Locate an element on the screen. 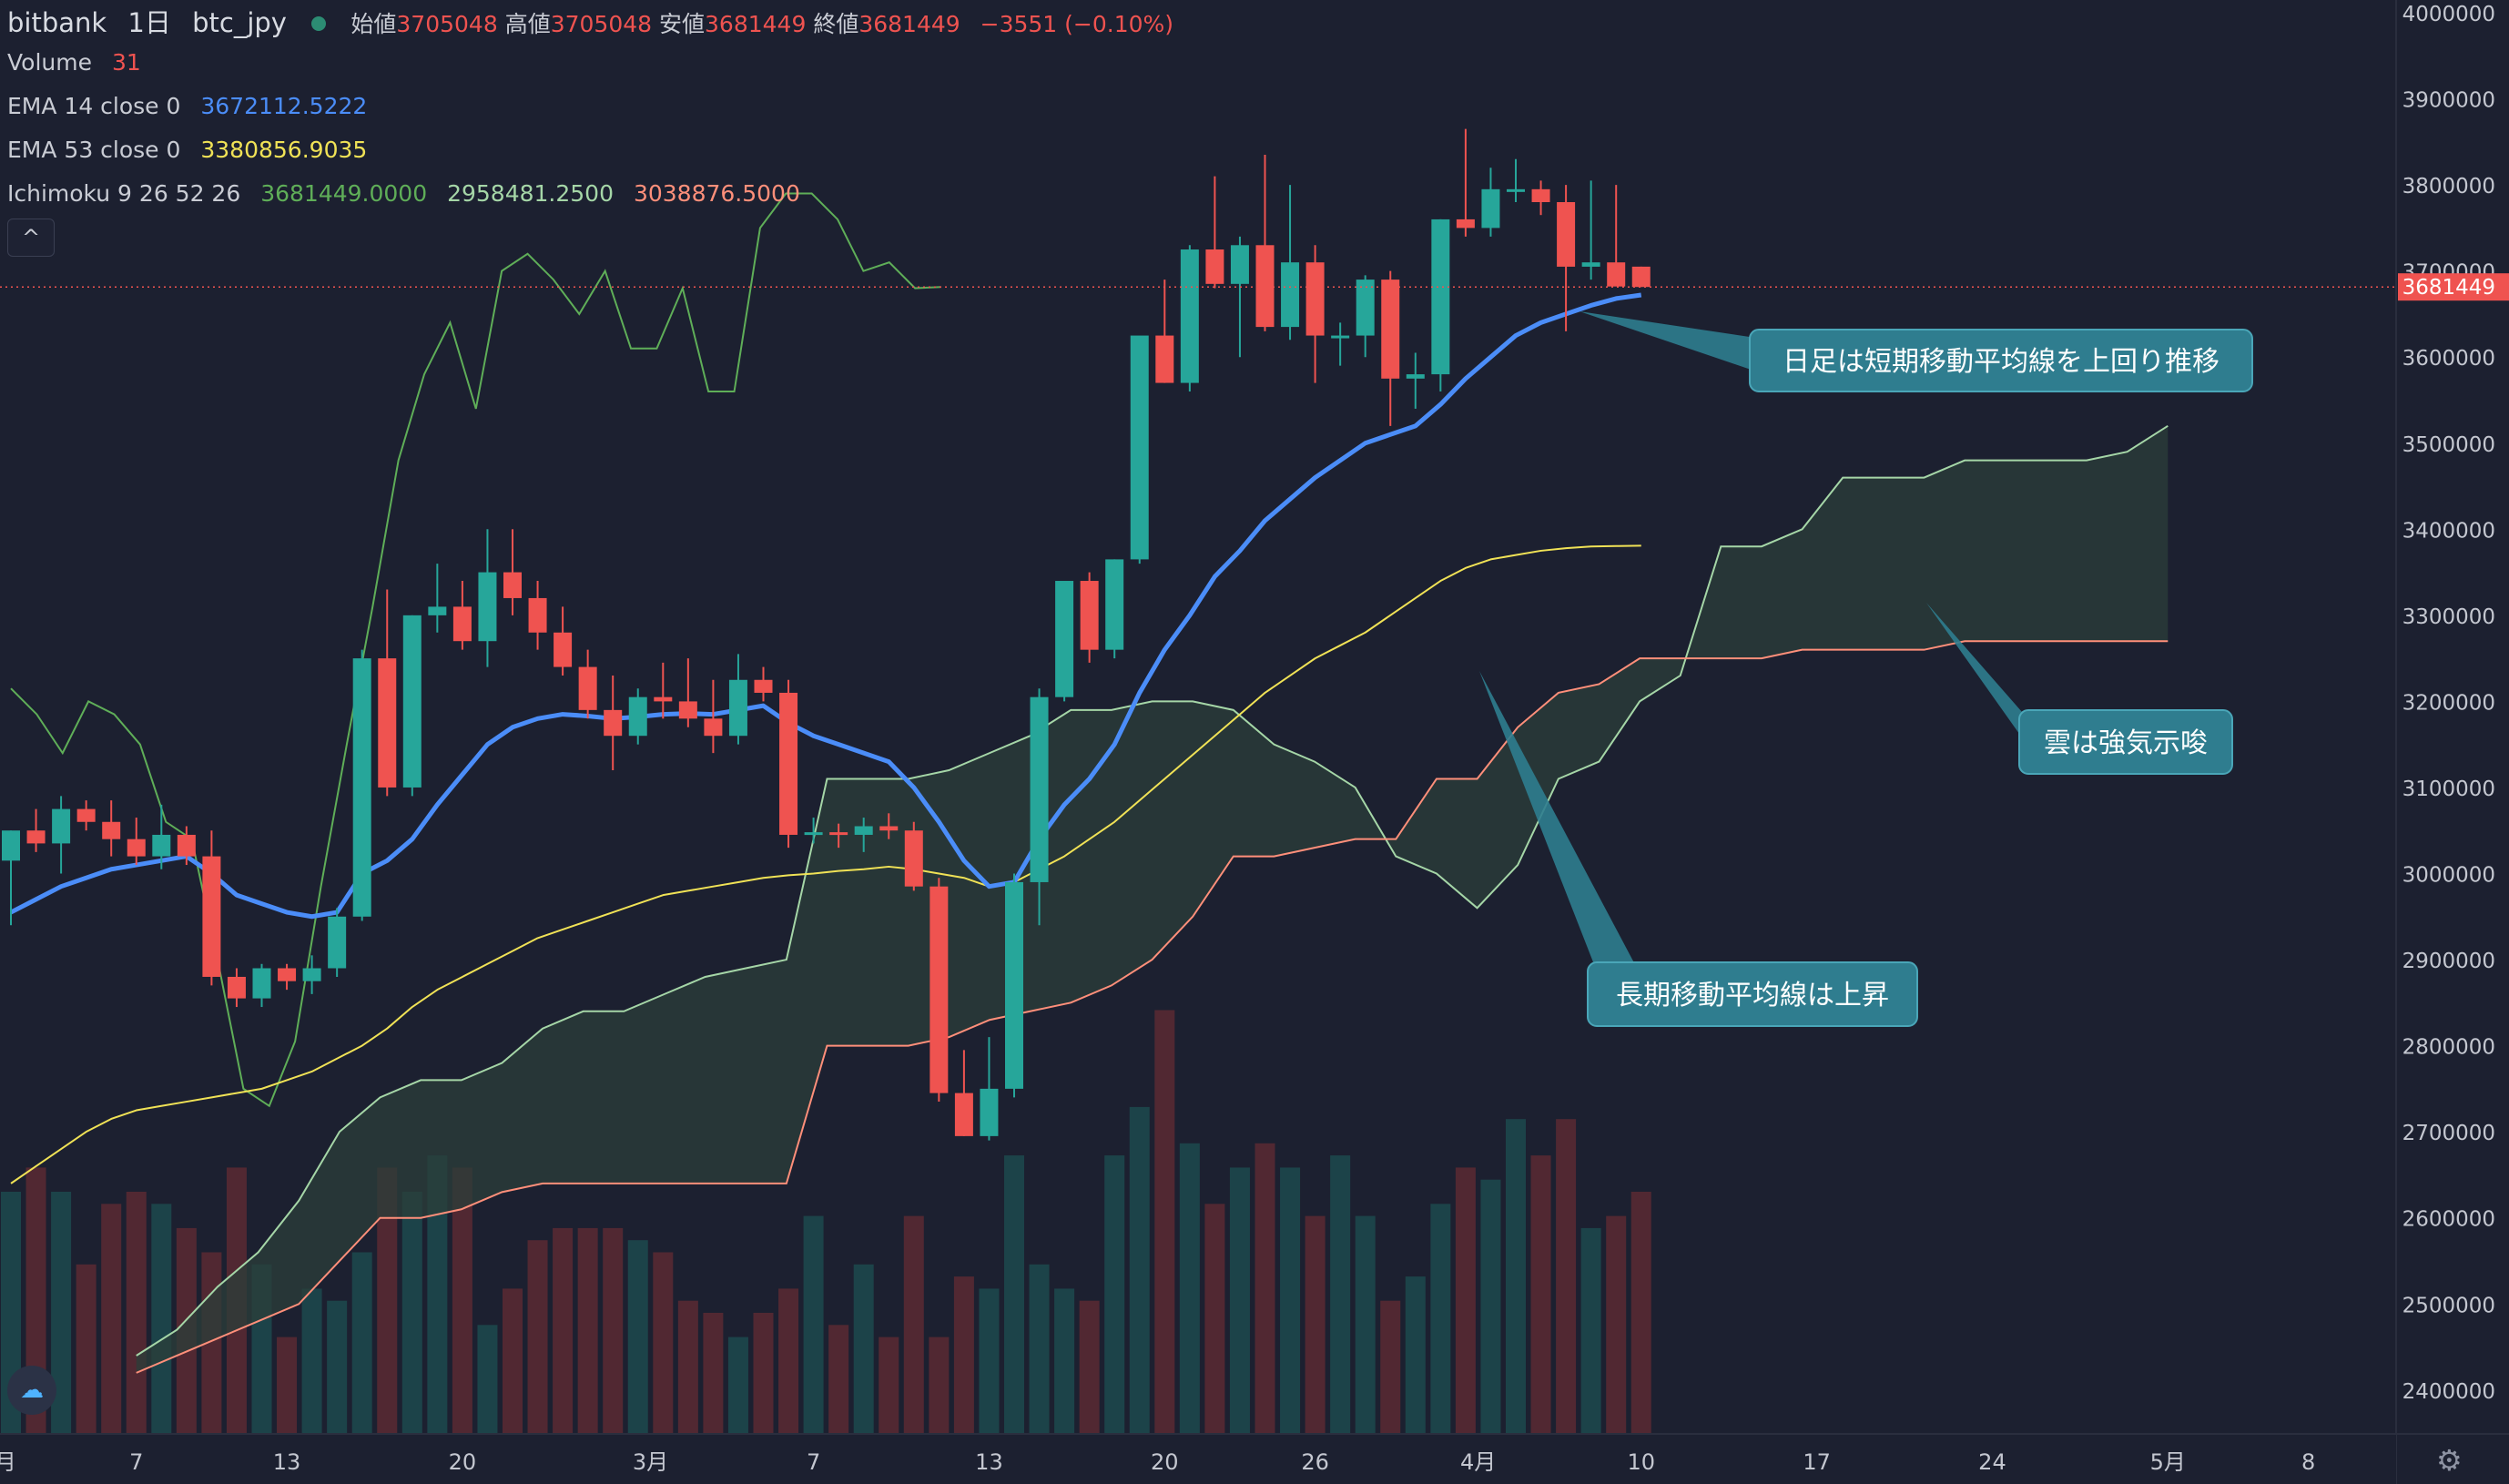 The image size is (2509, 1484). price-tick-label: 3900000 is located at coordinates (2448, 101).